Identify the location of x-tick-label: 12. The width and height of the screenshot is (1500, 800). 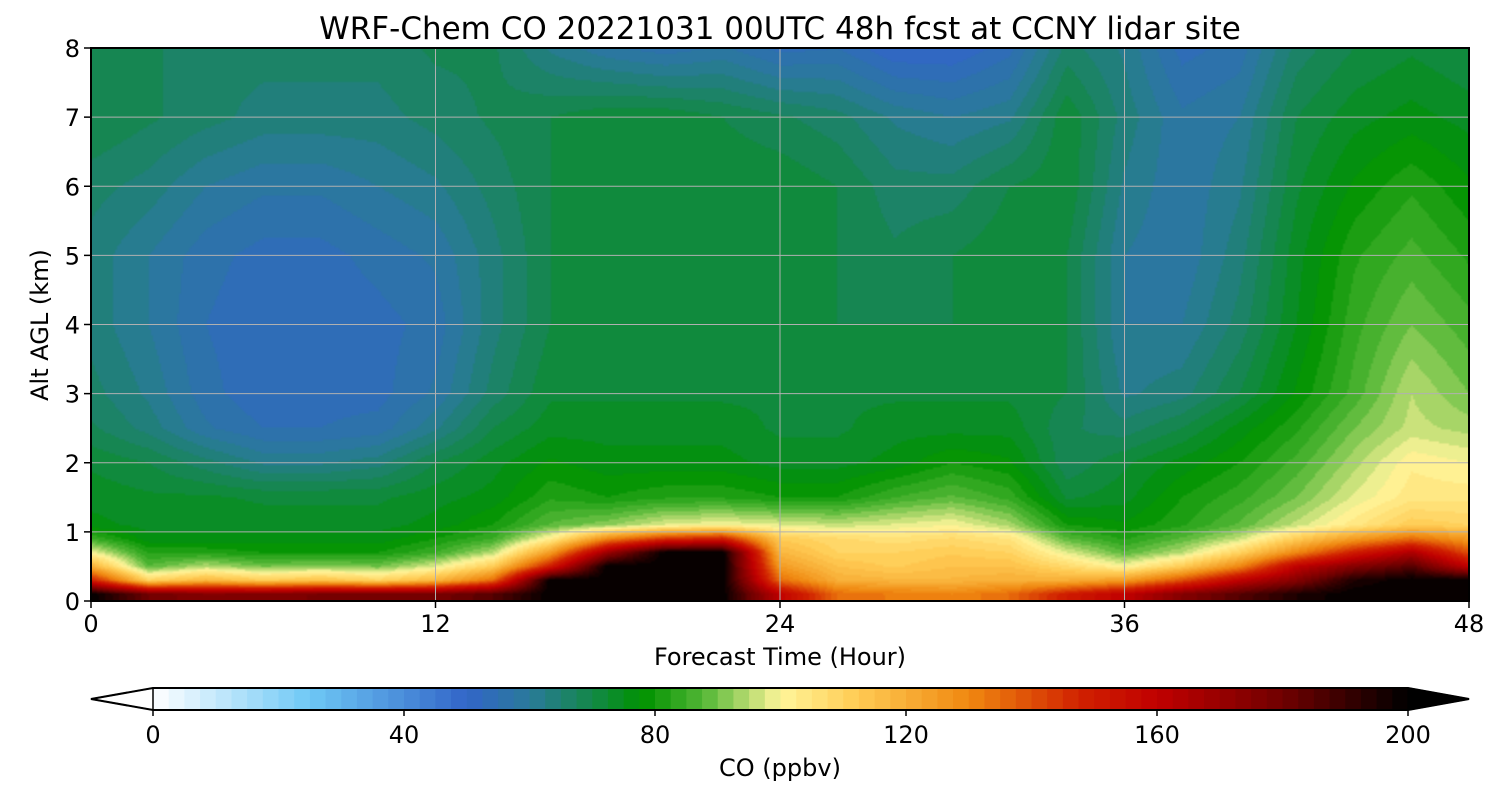
(435, 624).